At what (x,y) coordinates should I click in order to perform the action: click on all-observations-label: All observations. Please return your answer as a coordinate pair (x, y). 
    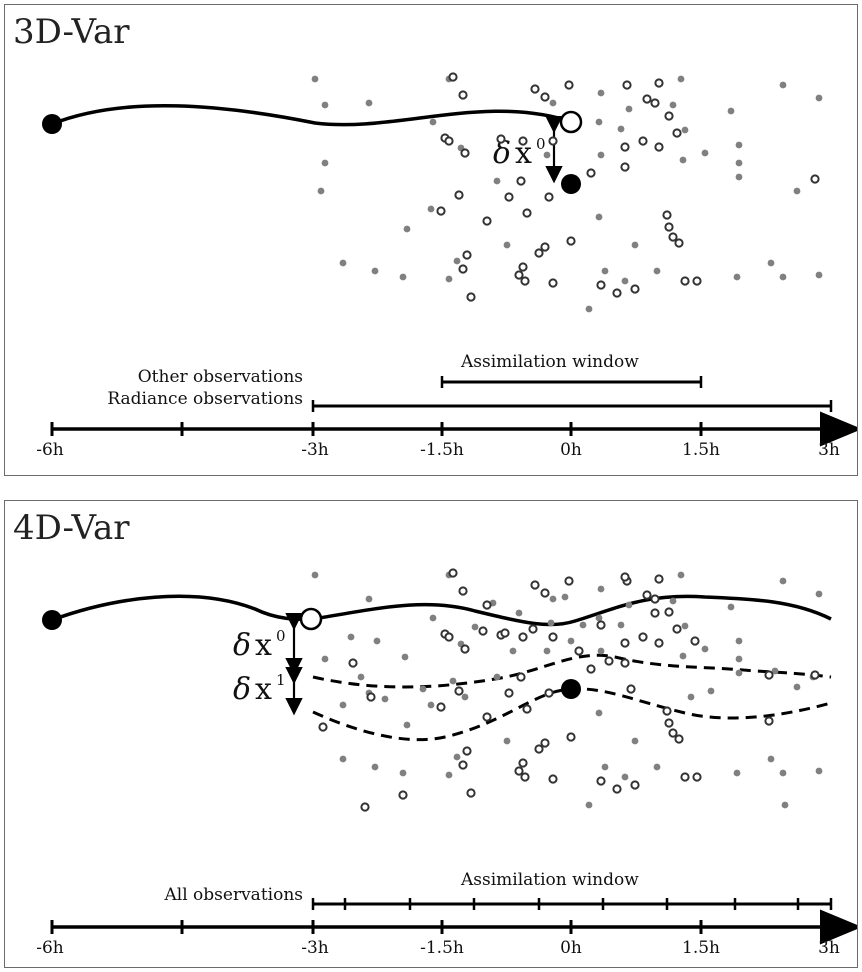
    Looking at the image, I should click on (234, 895).